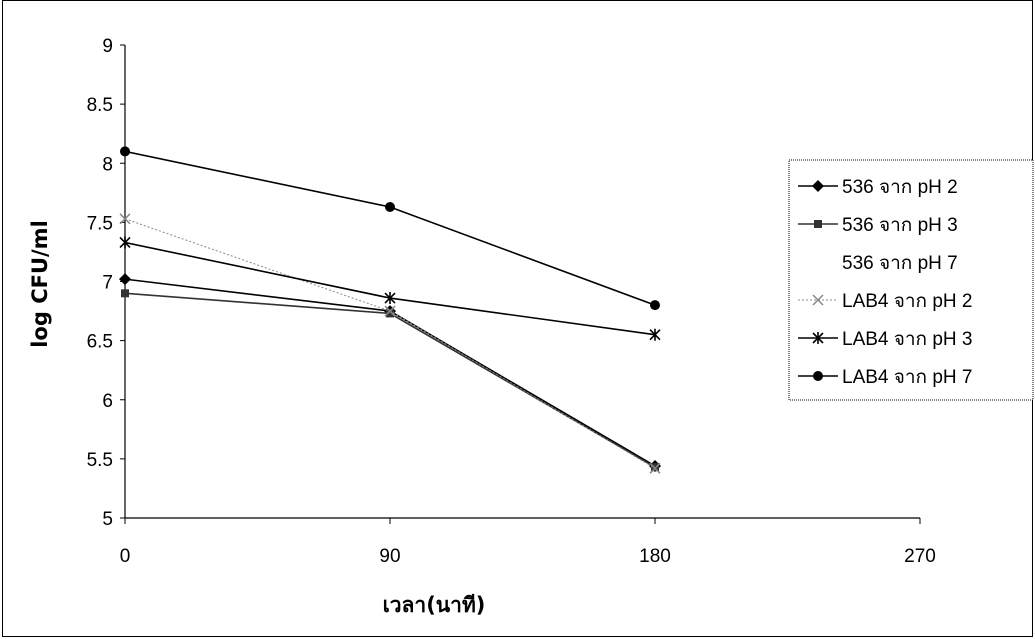 The width and height of the screenshot is (1035, 639). Describe the element at coordinates (125, 556) in the screenshot. I see `x-tick-label: 0` at that location.